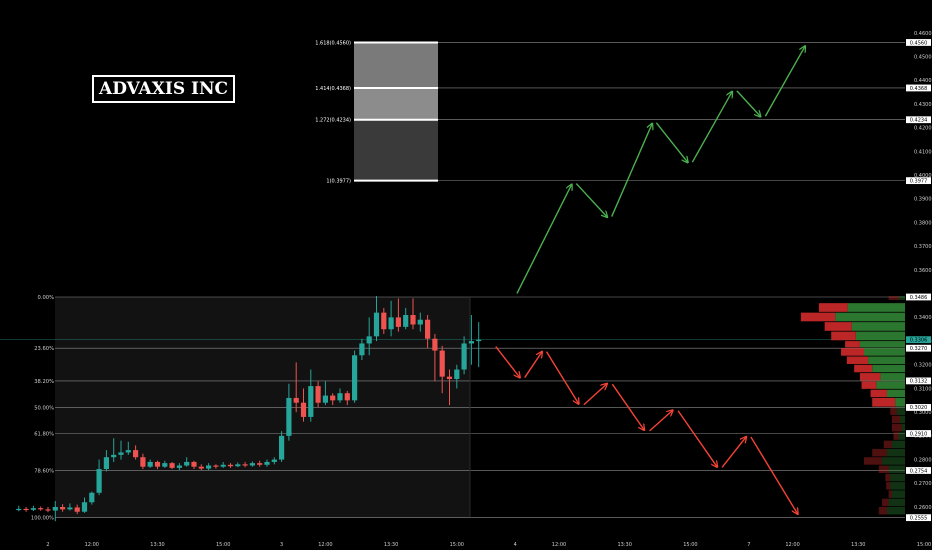 This screenshot has width=932, height=550. Describe the element at coordinates (923, 129) in the screenshot. I see `price-tick-label: 0.4200` at that location.